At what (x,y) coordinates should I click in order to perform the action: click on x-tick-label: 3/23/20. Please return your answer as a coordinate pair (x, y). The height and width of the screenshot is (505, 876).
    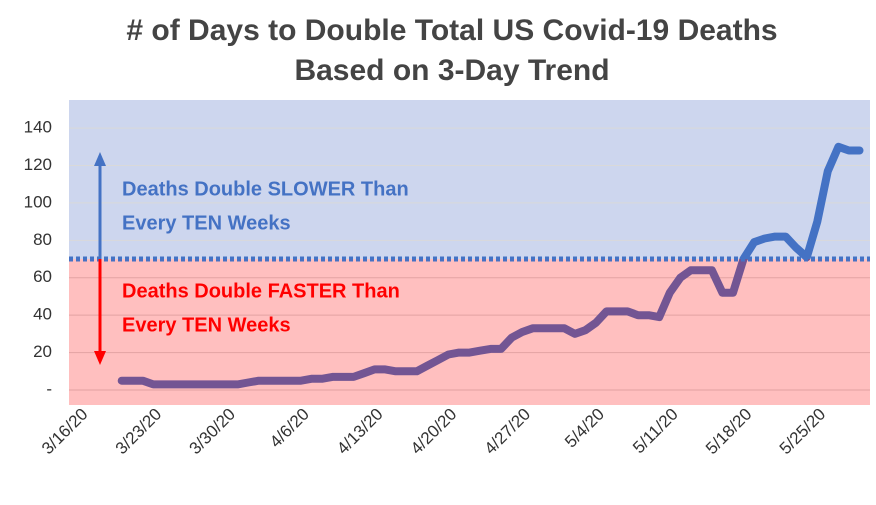
    Looking at the image, I should click on (139, 432).